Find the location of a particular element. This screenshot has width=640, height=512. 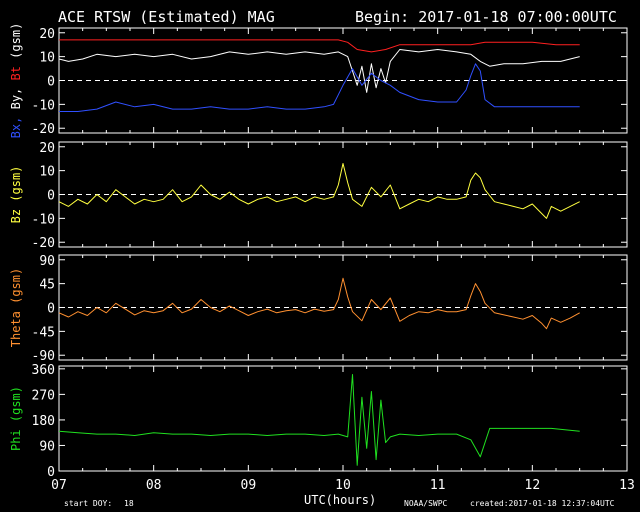

start-doy-value: 18 is located at coordinates (129, 503).